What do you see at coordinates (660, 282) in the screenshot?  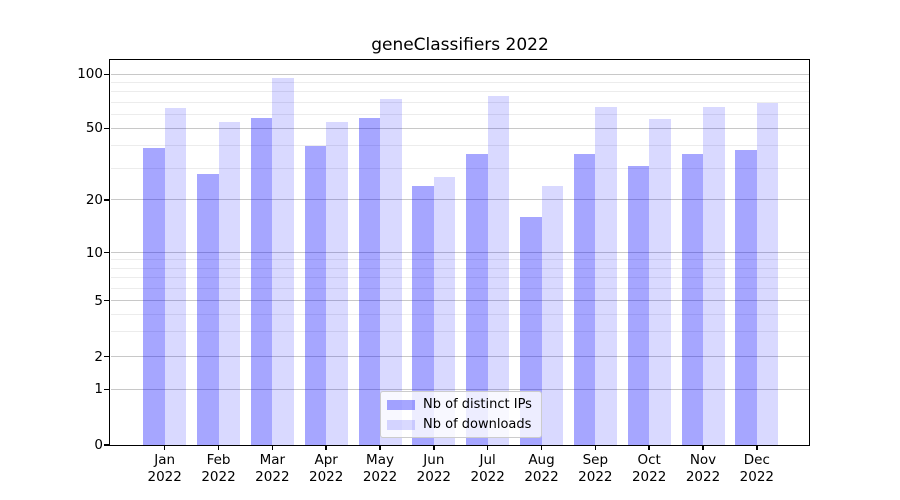 I see `bar-nb-of-downloads-oct` at bounding box center [660, 282].